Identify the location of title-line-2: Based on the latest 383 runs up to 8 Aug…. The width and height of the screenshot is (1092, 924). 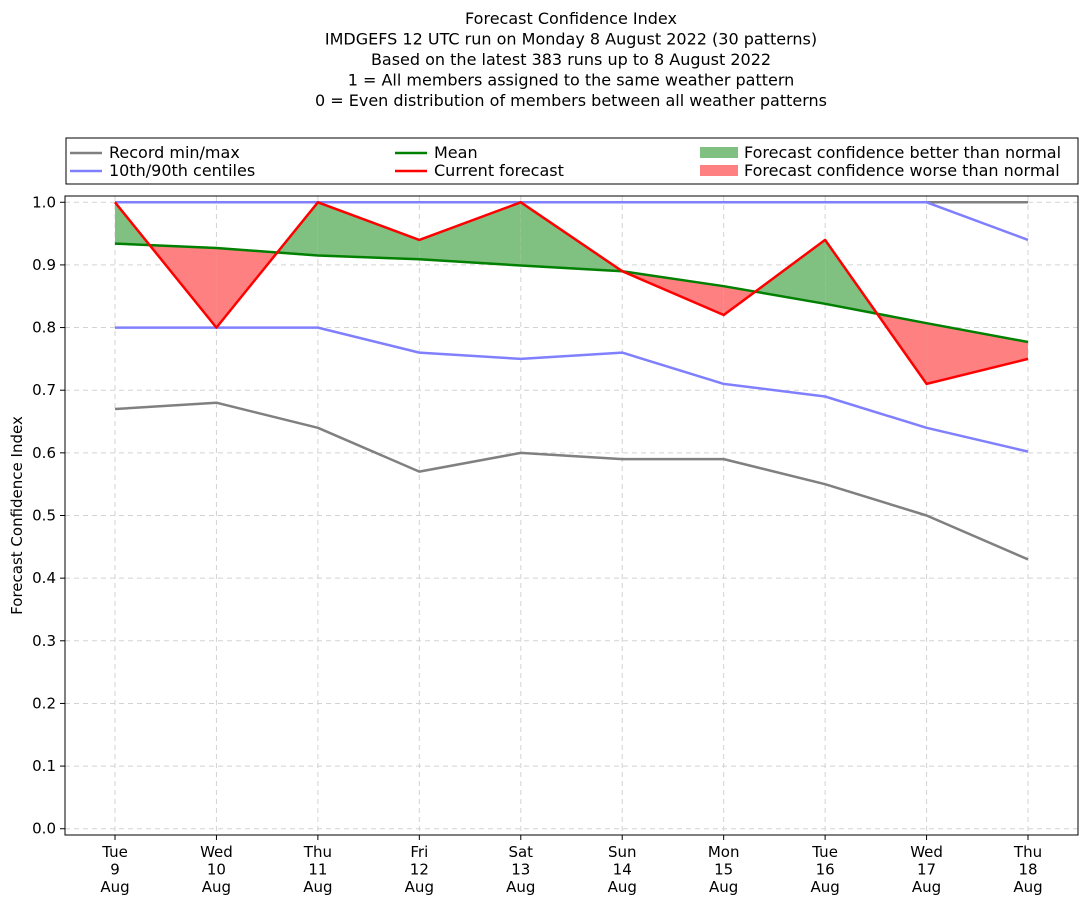
(571, 59).